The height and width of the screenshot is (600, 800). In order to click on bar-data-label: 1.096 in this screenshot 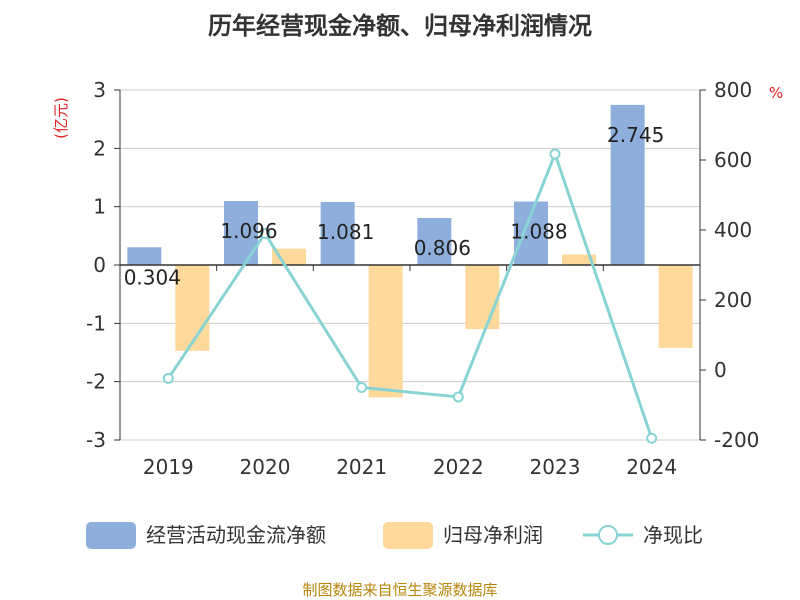, I will do `click(248, 231)`.